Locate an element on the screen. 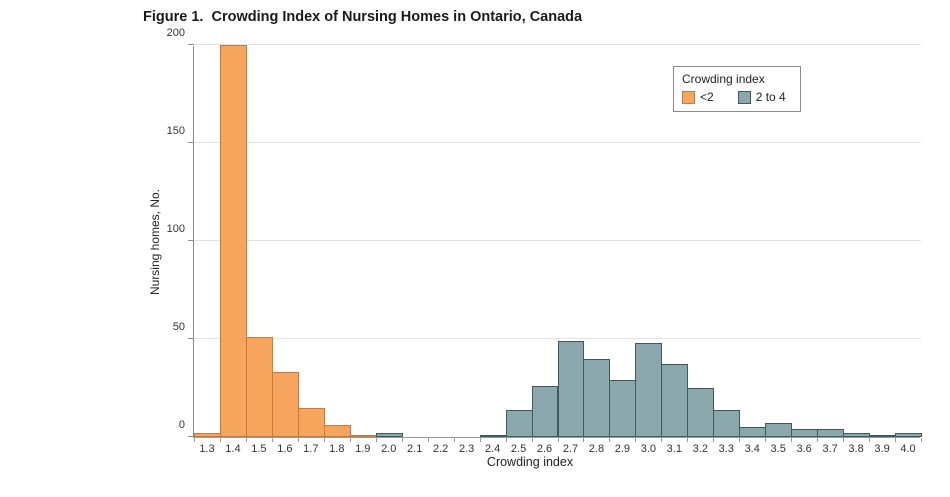  x-tick-label: 1.5 is located at coordinates (259, 449).